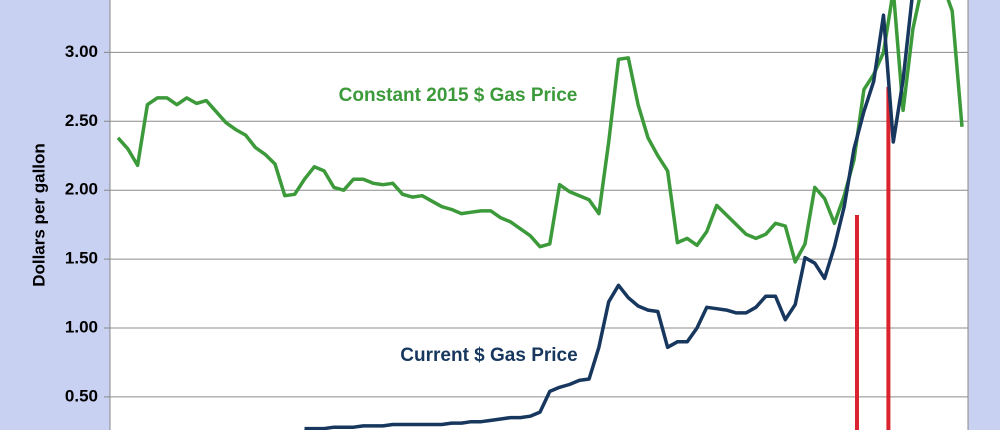  I want to click on y-tick-label: 1.50, so click(81, 258).